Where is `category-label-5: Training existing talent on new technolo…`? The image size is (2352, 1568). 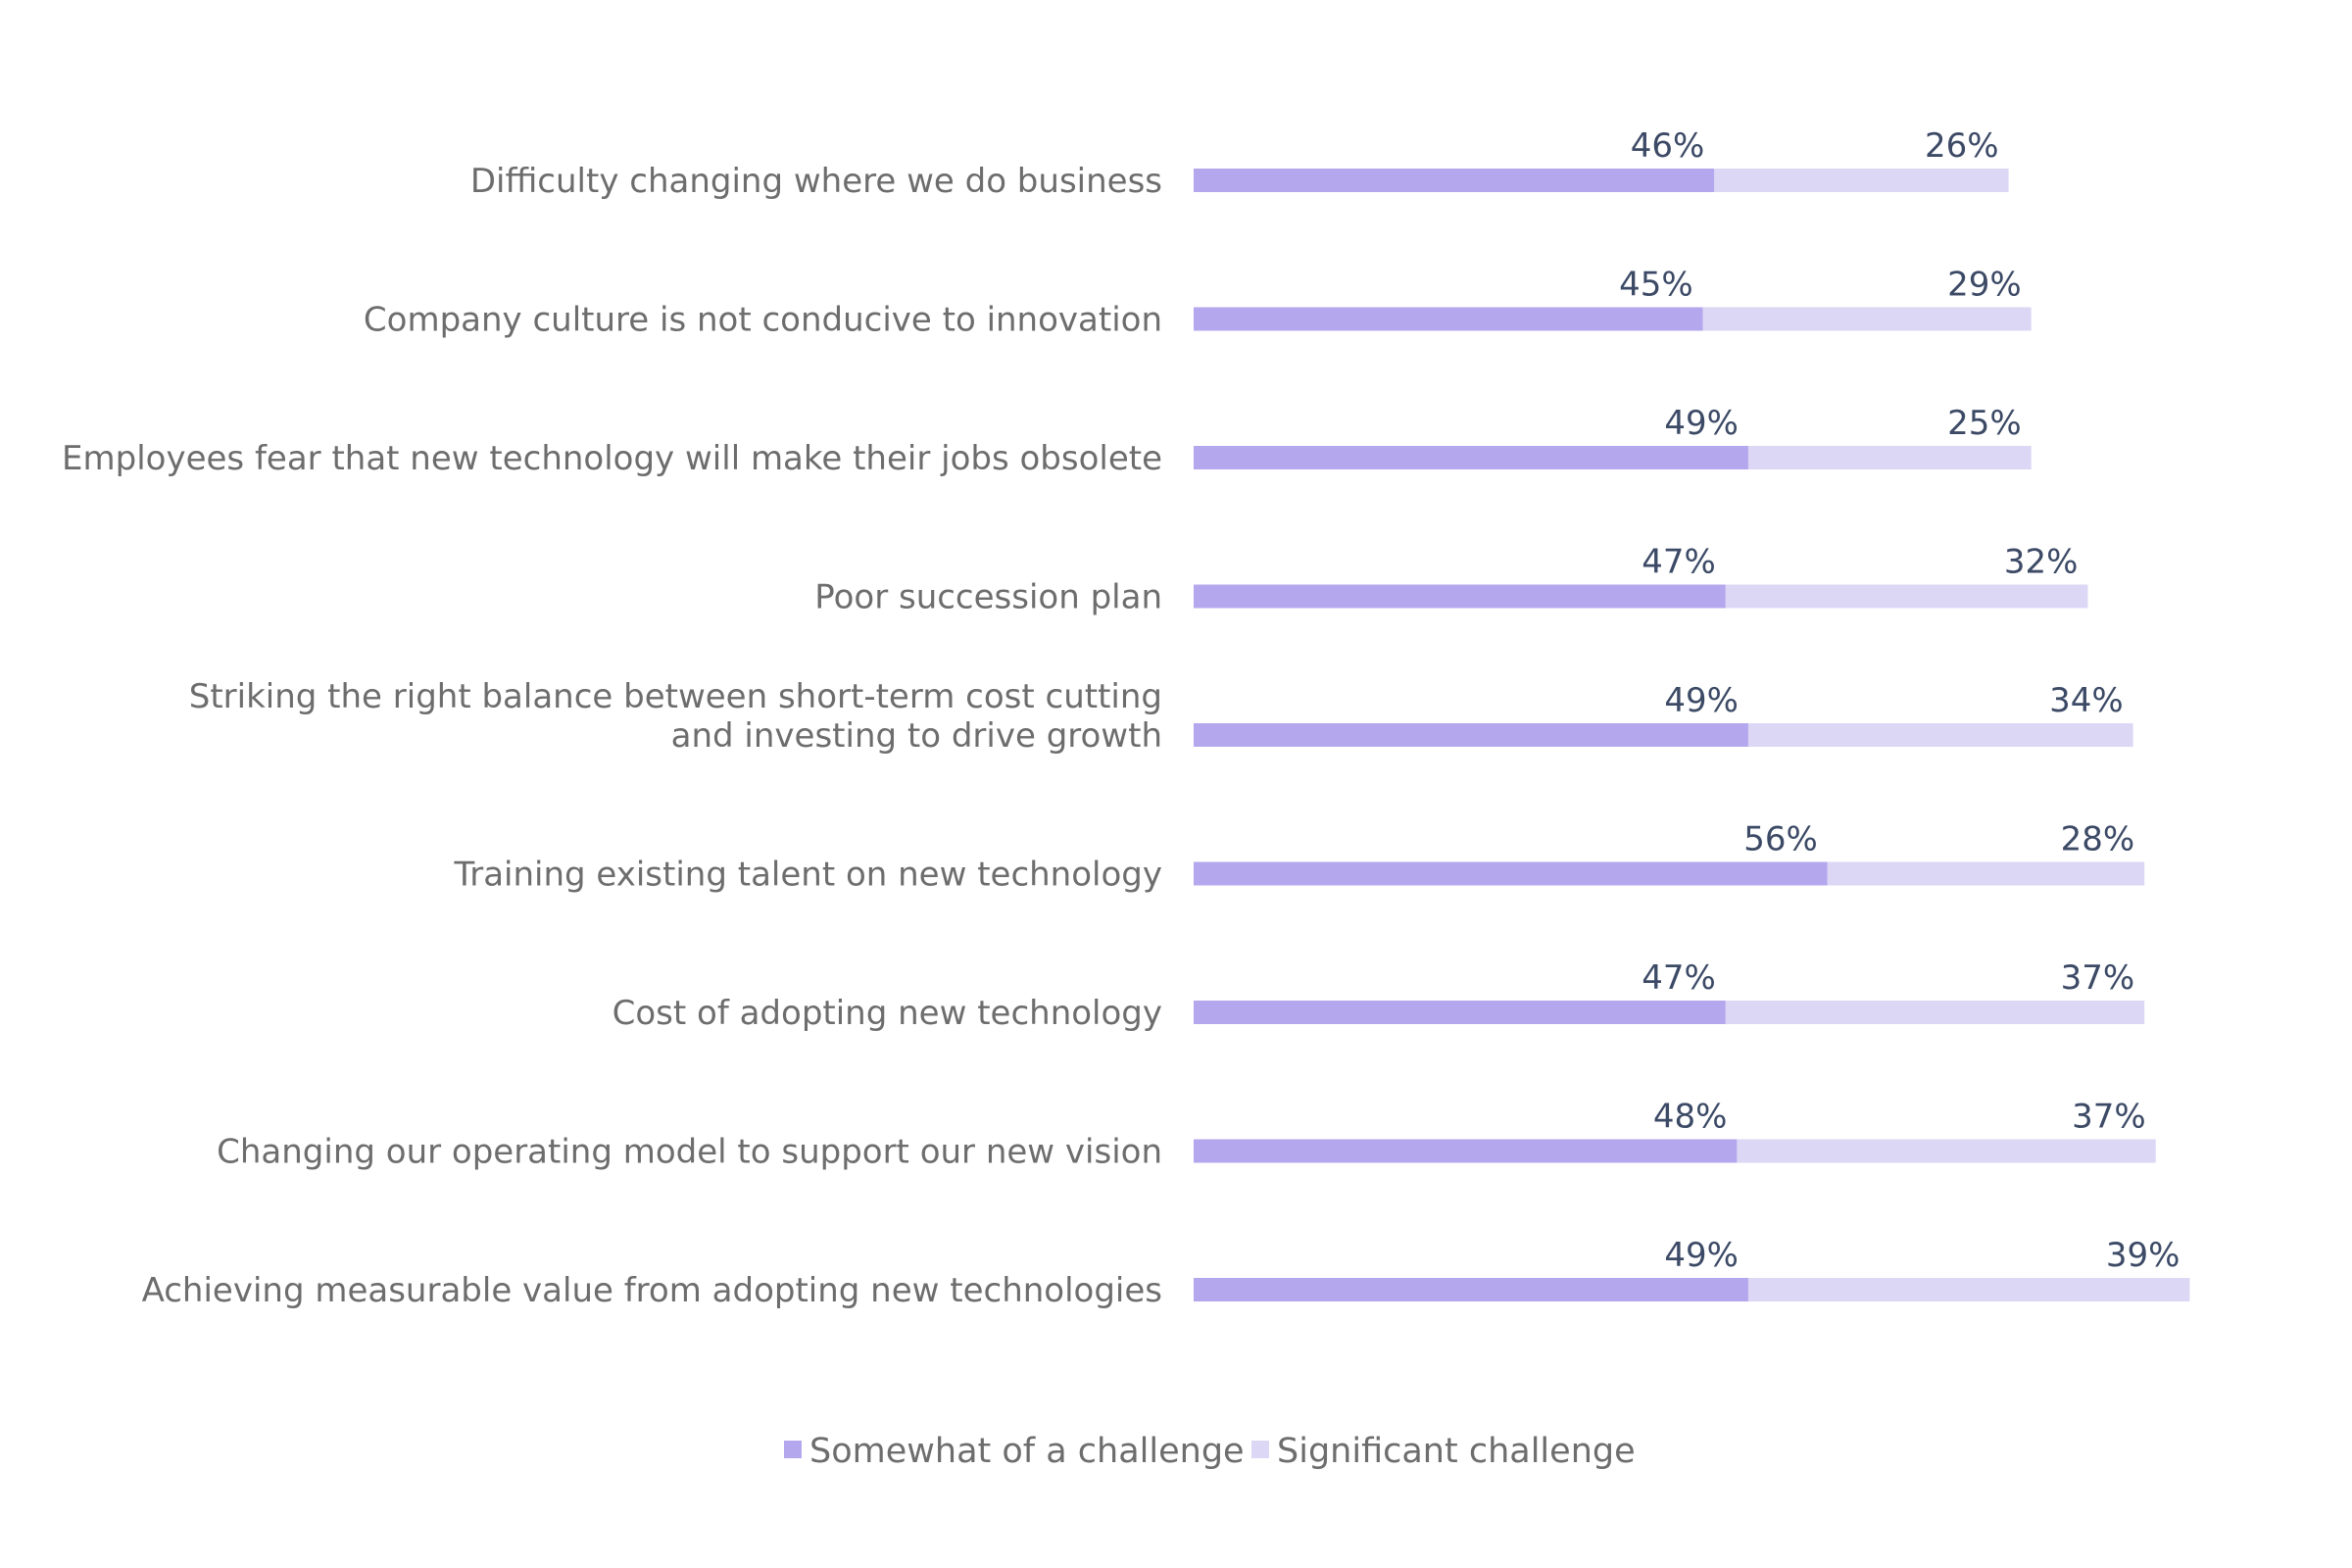 category-label-5: Training existing talent on new technolo… is located at coordinates (807, 875).